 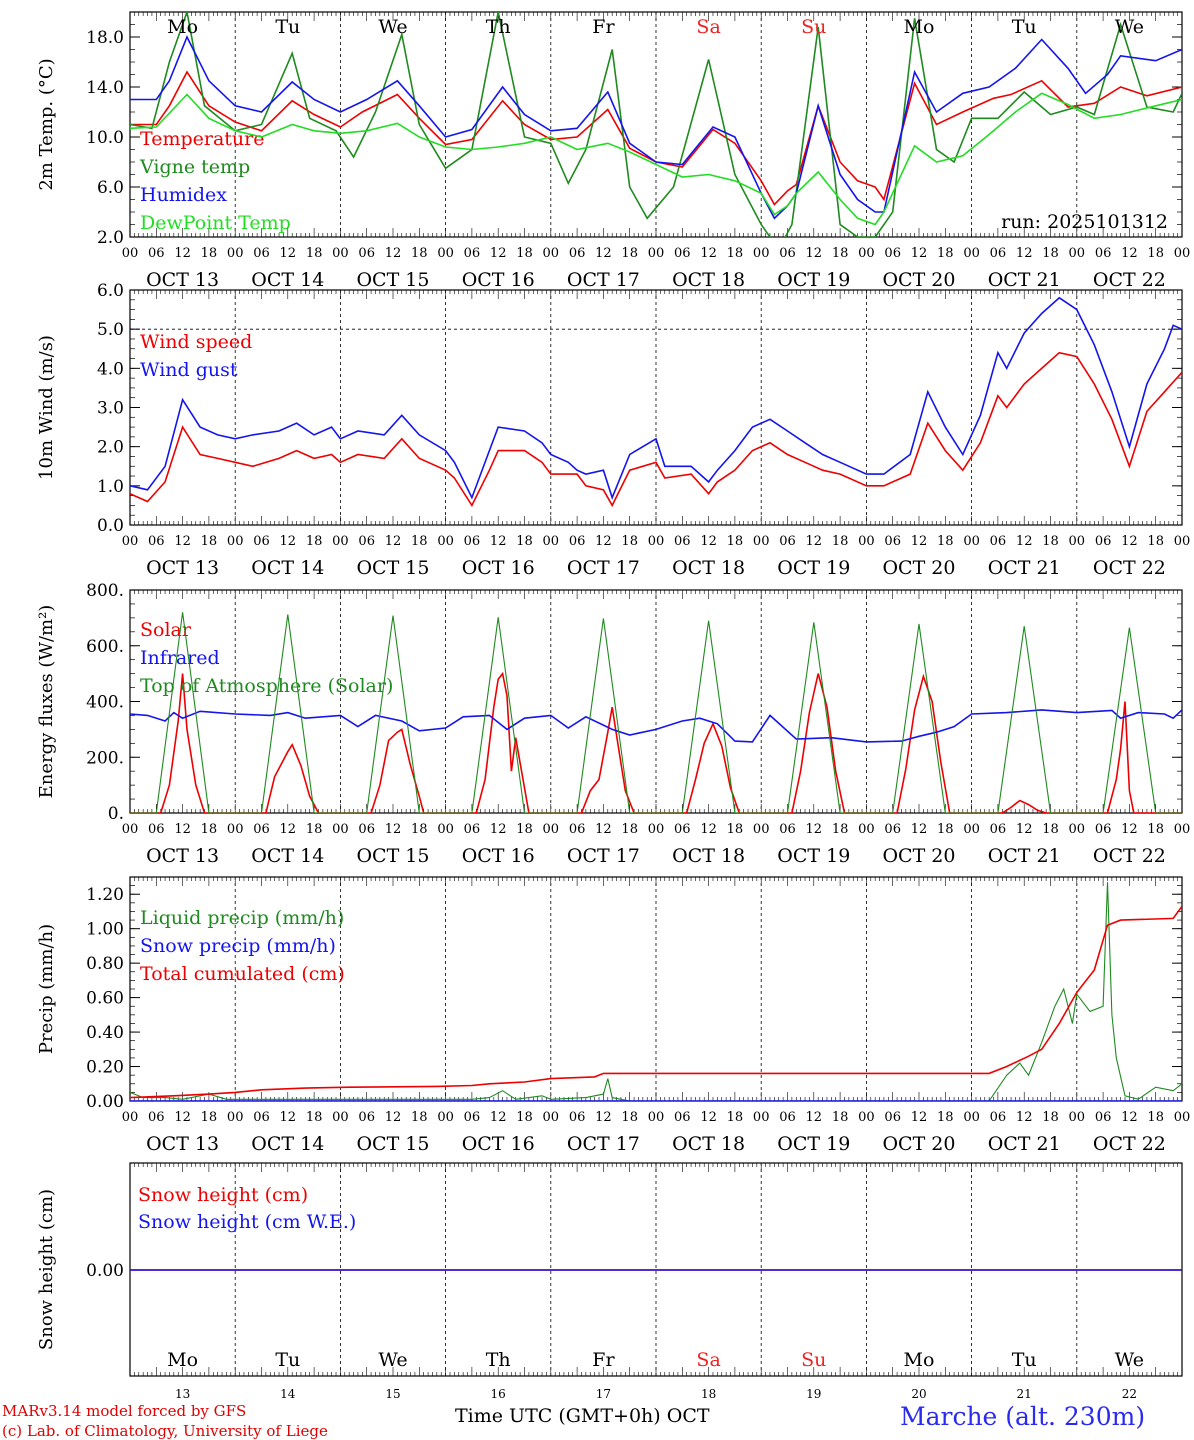 What do you see at coordinates (46, 407) in the screenshot?
I see `wind-ylabel: 10m Wind (m/s)` at bounding box center [46, 407].